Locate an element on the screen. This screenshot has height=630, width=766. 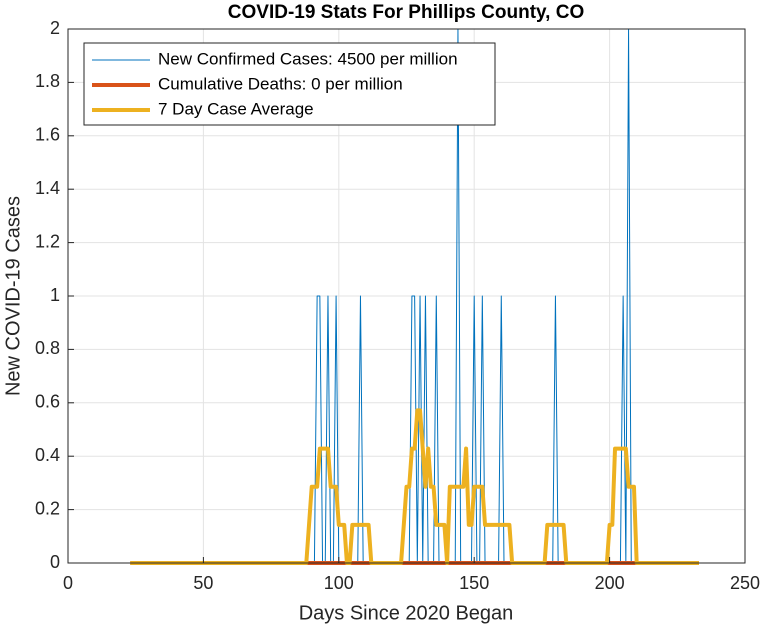
y-tick-label: 0.8 is located at coordinates (47, 348).